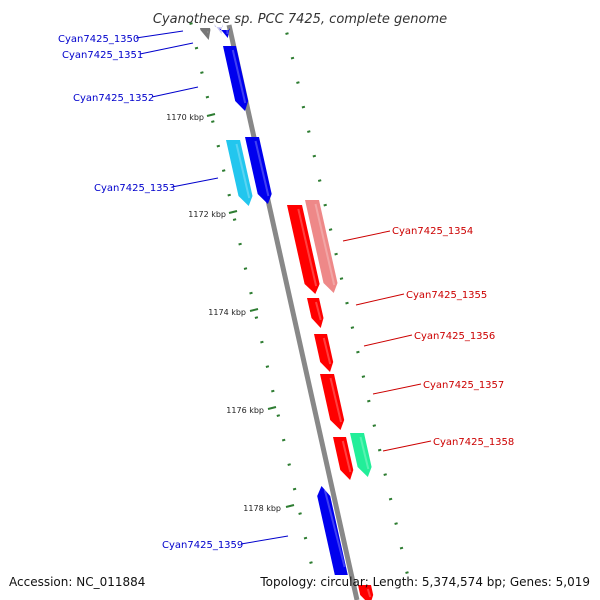  I want to click on gene-label-1353: Cyan7425_1353, so click(134, 188).